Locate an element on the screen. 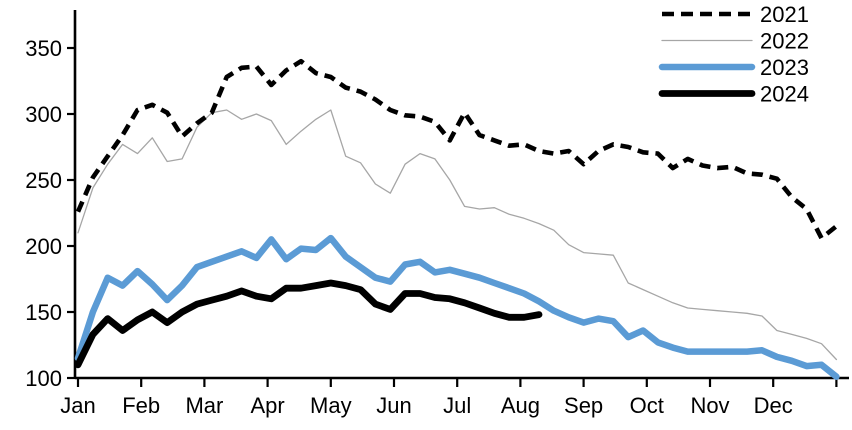  x-axis-tick-label: Nov is located at coordinates (709, 405).